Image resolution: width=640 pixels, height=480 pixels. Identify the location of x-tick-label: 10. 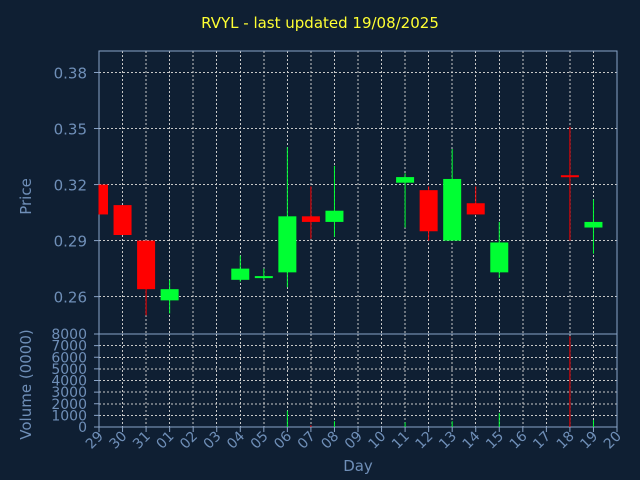
(377, 441).